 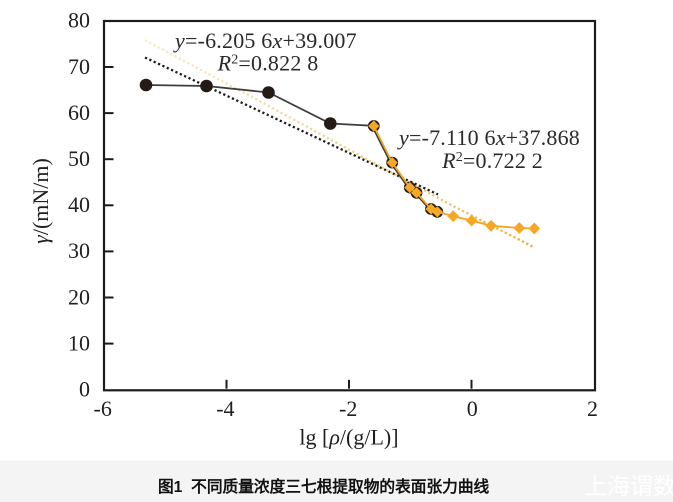 What do you see at coordinates (265, 40) in the screenshot?
I see `svg-text: y=-6.205 6x+39.007` at bounding box center [265, 40].